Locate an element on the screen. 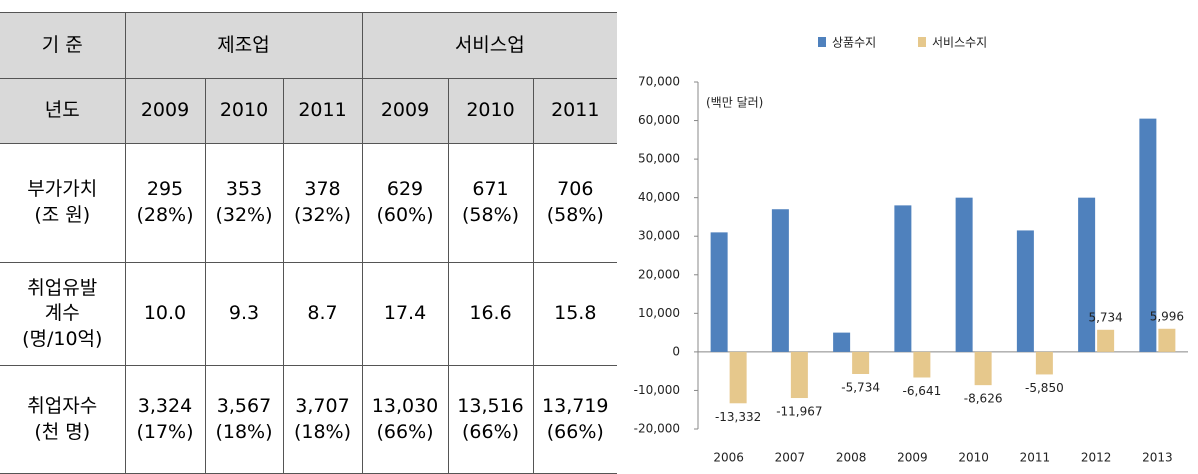 Image resolution: width=1198 pixels, height=474 pixels. x-tick-label: 2007 is located at coordinates (790, 458).